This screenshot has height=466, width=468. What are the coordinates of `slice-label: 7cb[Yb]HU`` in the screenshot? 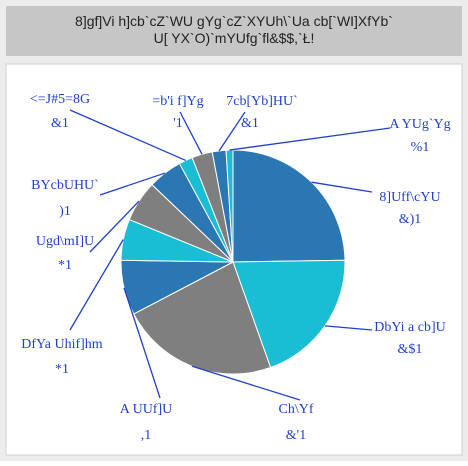 It's located at (262, 101).